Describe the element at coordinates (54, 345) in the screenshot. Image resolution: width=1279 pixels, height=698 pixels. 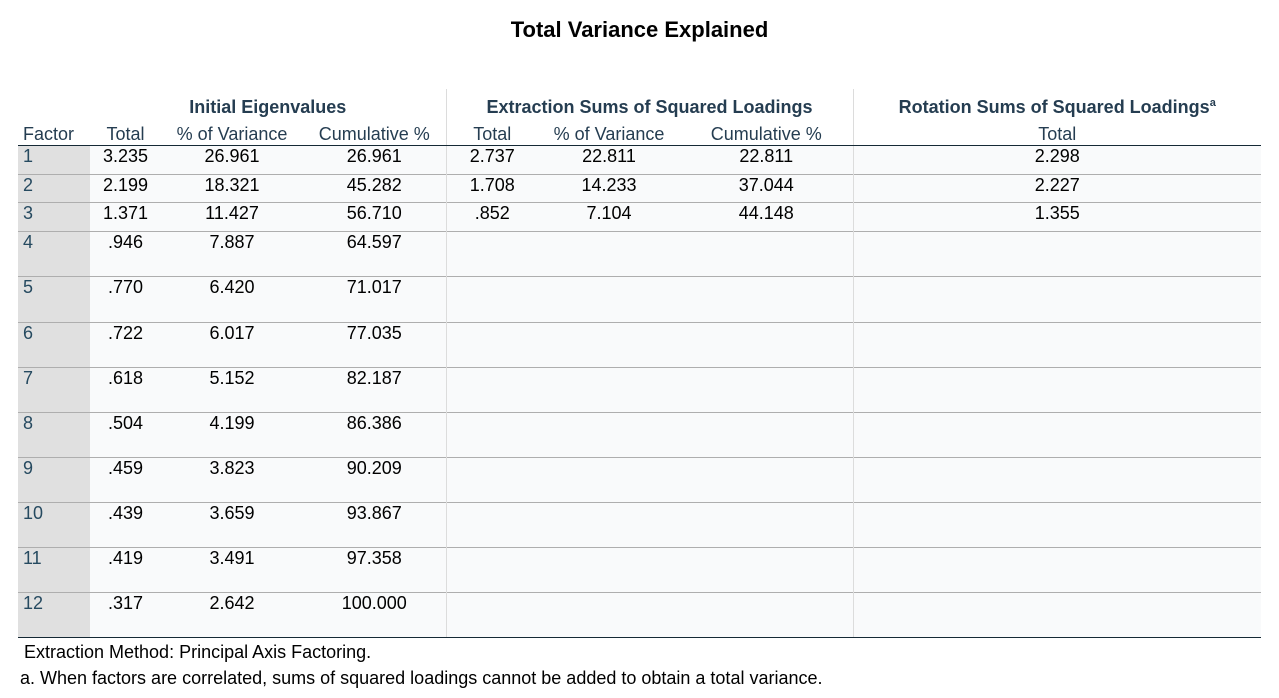
I see `row-header-factor: 6` at that location.